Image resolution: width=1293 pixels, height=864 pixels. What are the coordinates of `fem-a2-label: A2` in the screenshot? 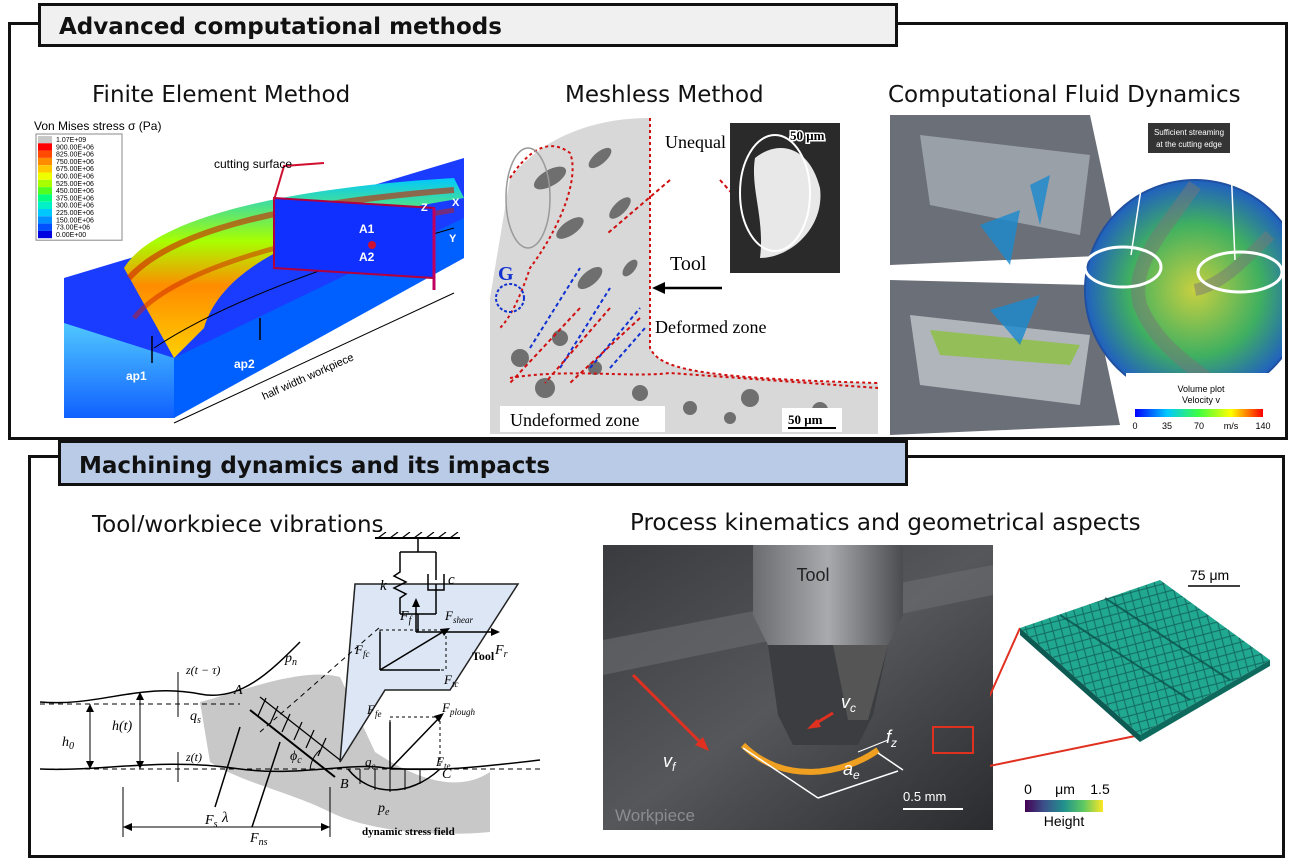 It's located at (367, 257).